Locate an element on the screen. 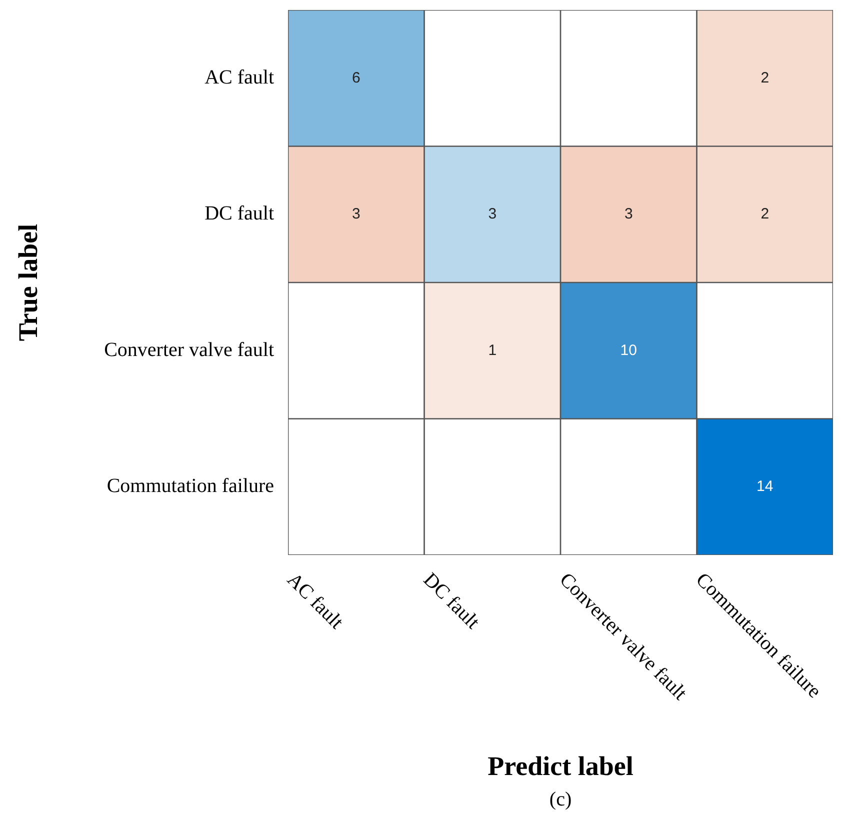 This screenshot has height=825, width=845. y-axis-title: True label is located at coordinates (27, 282).